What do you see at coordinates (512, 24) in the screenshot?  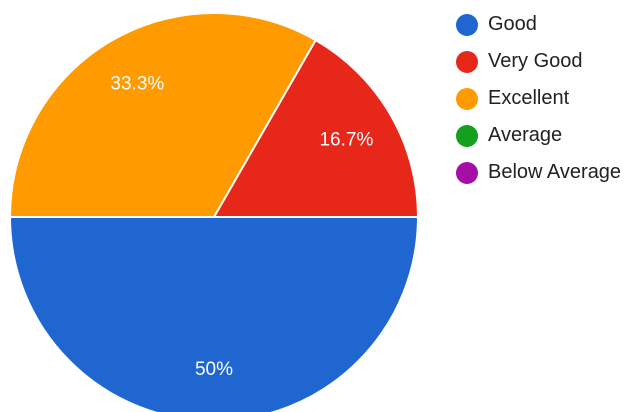 I see `legend-label: Good` at bounding box center [512, 24].